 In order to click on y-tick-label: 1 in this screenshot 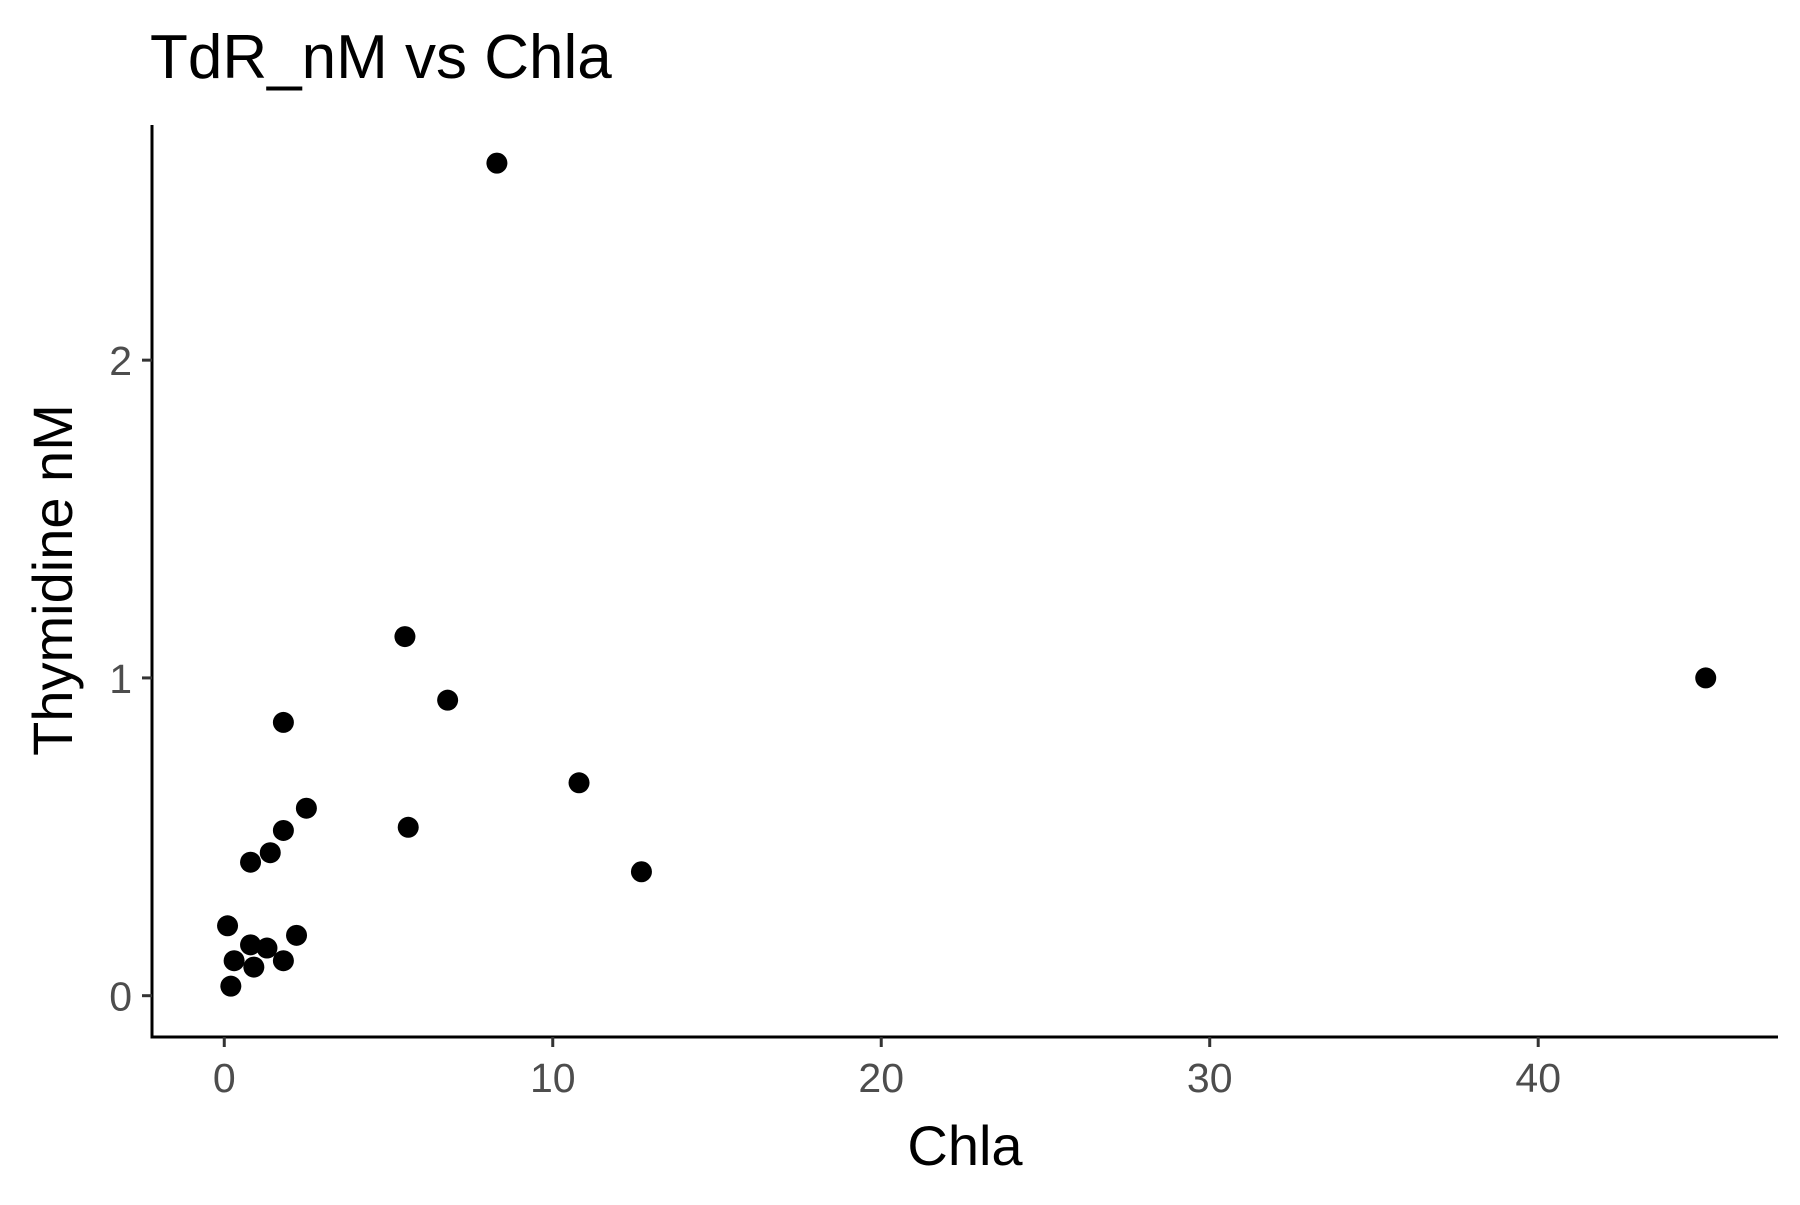, I will do `click(120, 679)`.